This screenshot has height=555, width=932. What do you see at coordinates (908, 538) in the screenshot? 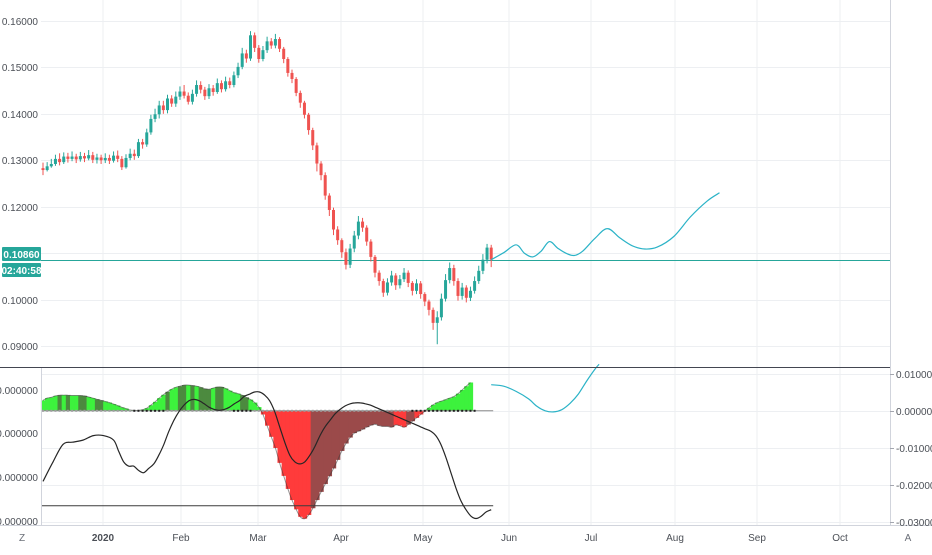
I see `corner-right-label: A` at bounding box center [908, 538].